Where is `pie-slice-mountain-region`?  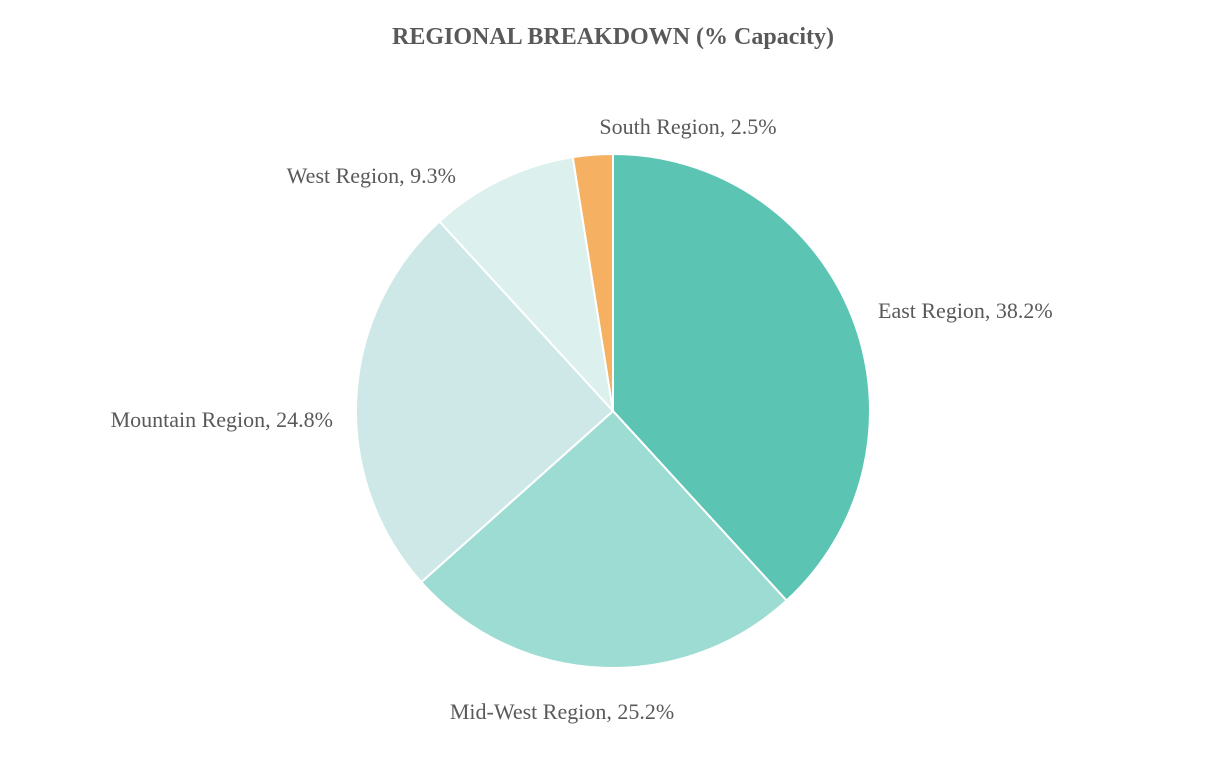
pie-slice-mountain-region is located at coordinates (484, 402).